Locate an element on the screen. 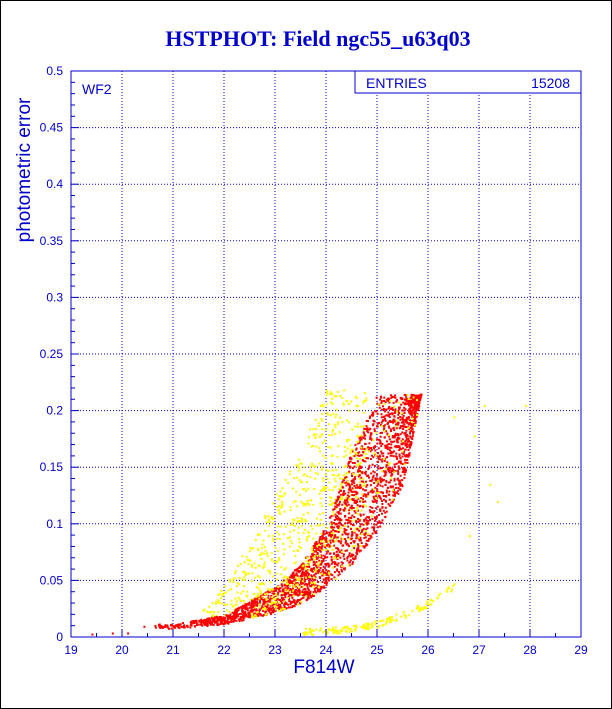  stats-box: ENTRIES 15208 is located at coordinates (468, 82).